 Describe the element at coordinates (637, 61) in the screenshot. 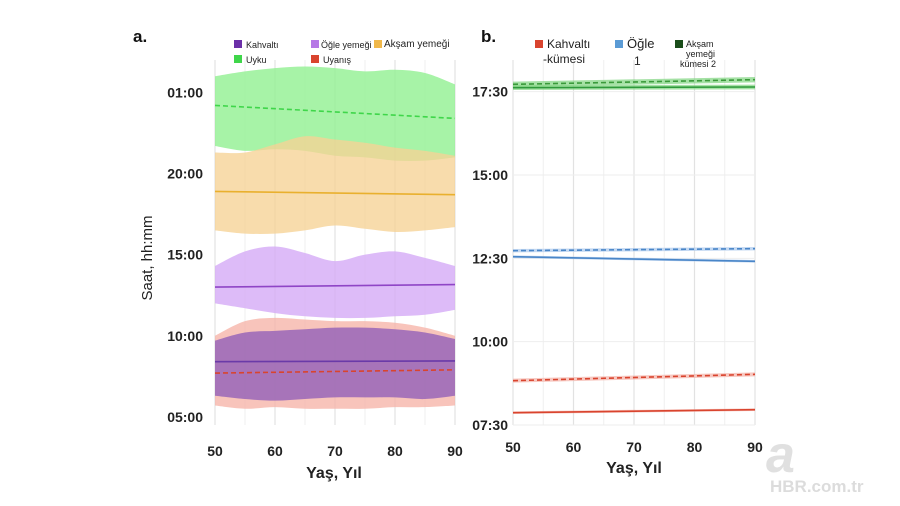

I see `legend-label-line2: 1` at that location.